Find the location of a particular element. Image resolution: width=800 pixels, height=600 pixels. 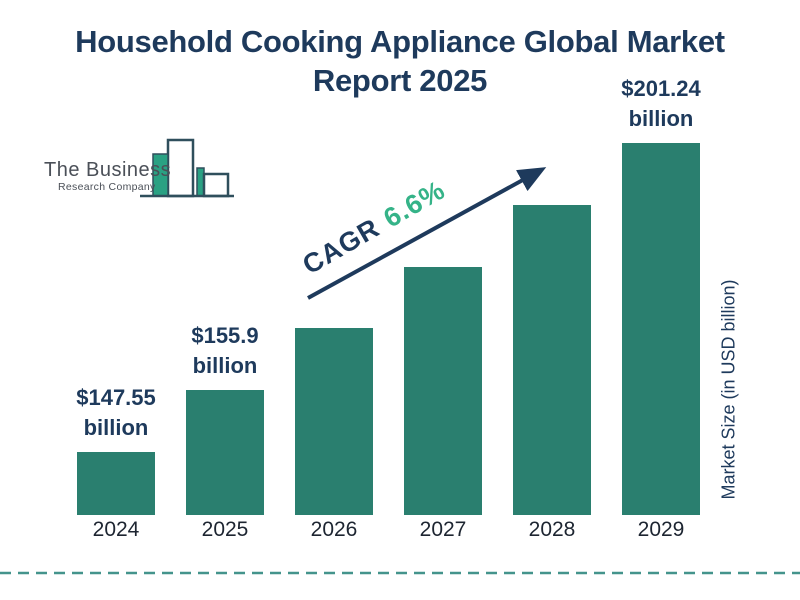

logo-graphic: The Business Research Company is located at coordinates (139, 168).